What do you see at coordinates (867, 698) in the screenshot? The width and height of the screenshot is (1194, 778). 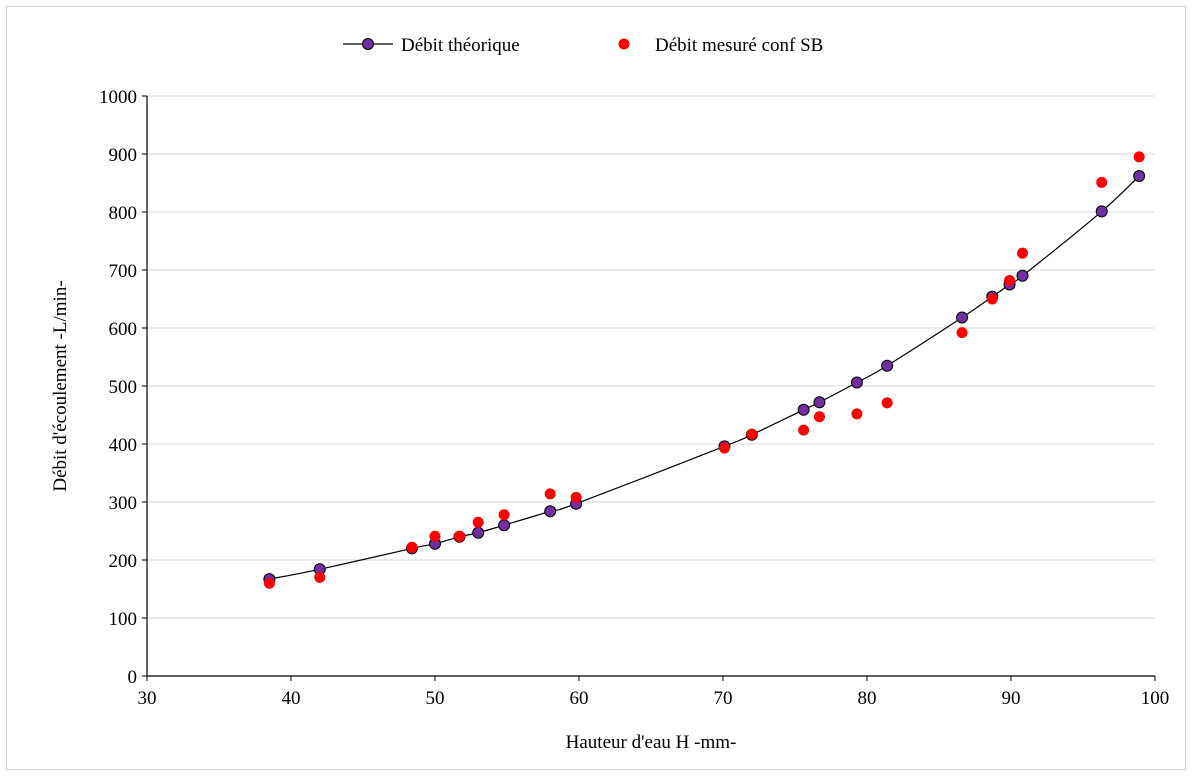 I see `x-tick-label-80: 80` at bounding box center [867, 698].